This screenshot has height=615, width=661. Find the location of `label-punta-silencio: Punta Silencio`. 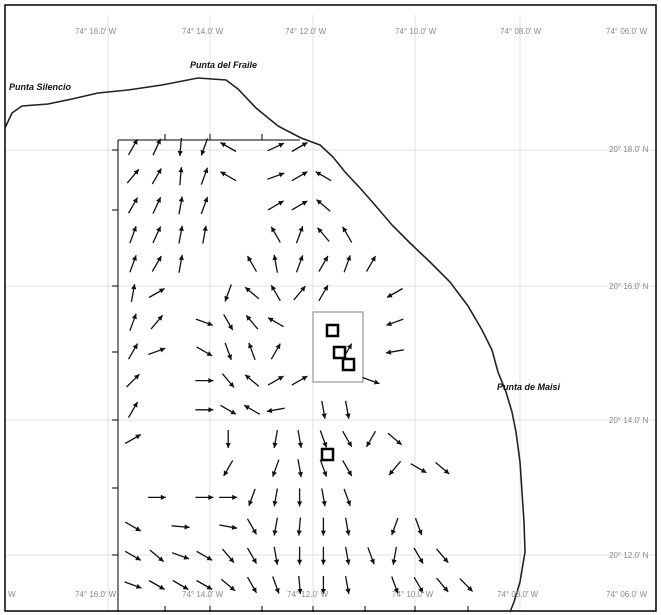

label-punta-silencio: Punta Silencio is located at coordinates (40, 87).